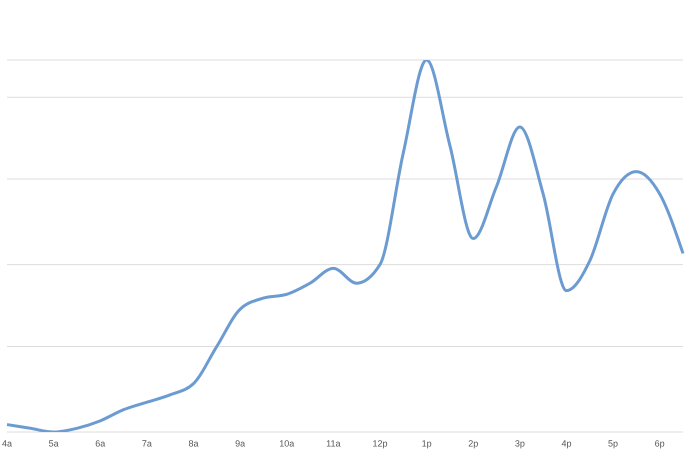  Describe the element at coordinates (519, 443) in the screenshot. I see `x-tick-label: 3p` at that location.